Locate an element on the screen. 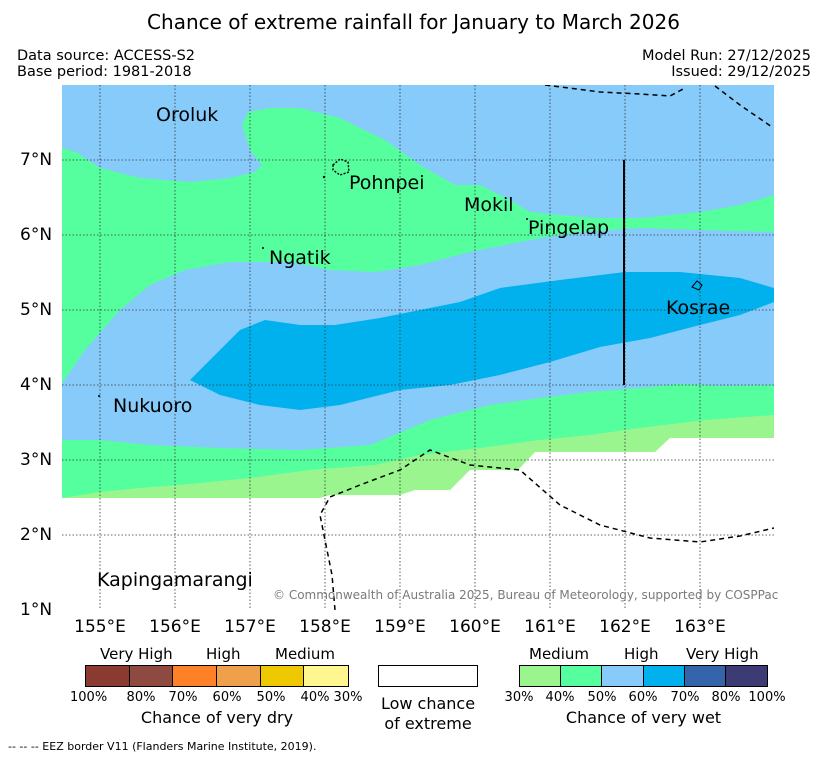 The height and width of the screenshot is (758, 827). label-kosrae: Kosrae is located at coordinates (698, 308).